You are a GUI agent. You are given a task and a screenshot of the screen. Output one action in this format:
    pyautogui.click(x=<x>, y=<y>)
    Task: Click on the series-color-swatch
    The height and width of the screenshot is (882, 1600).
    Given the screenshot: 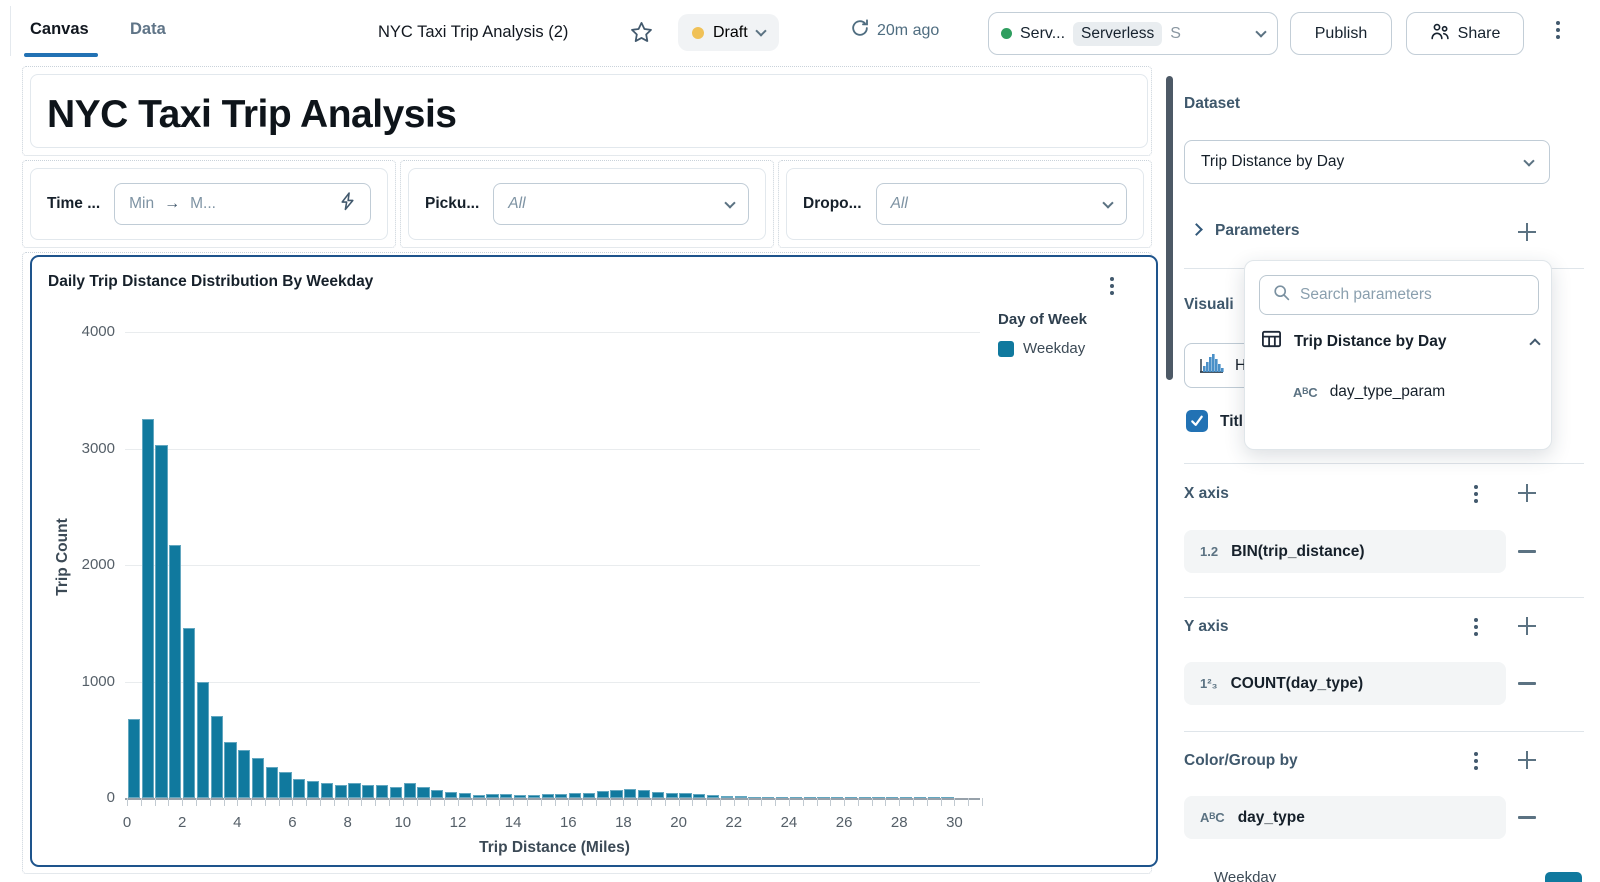 What is the action you would take?
    pyautogui.click(x=1563, y=877)
    